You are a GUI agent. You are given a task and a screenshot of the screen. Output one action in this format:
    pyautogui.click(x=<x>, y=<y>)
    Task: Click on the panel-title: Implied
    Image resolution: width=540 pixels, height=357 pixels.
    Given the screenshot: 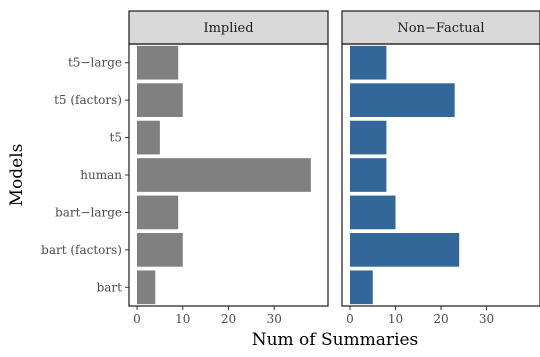 What is the action you would take?
    pyautogui.click(x=228, y=28)
    